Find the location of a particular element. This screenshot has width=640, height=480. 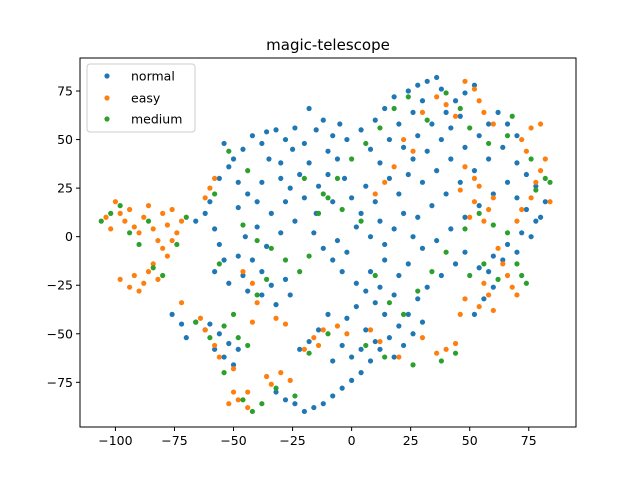

y-axis: −75 −50 −25 0 25 50 75 is located at coordinates (63, 237).